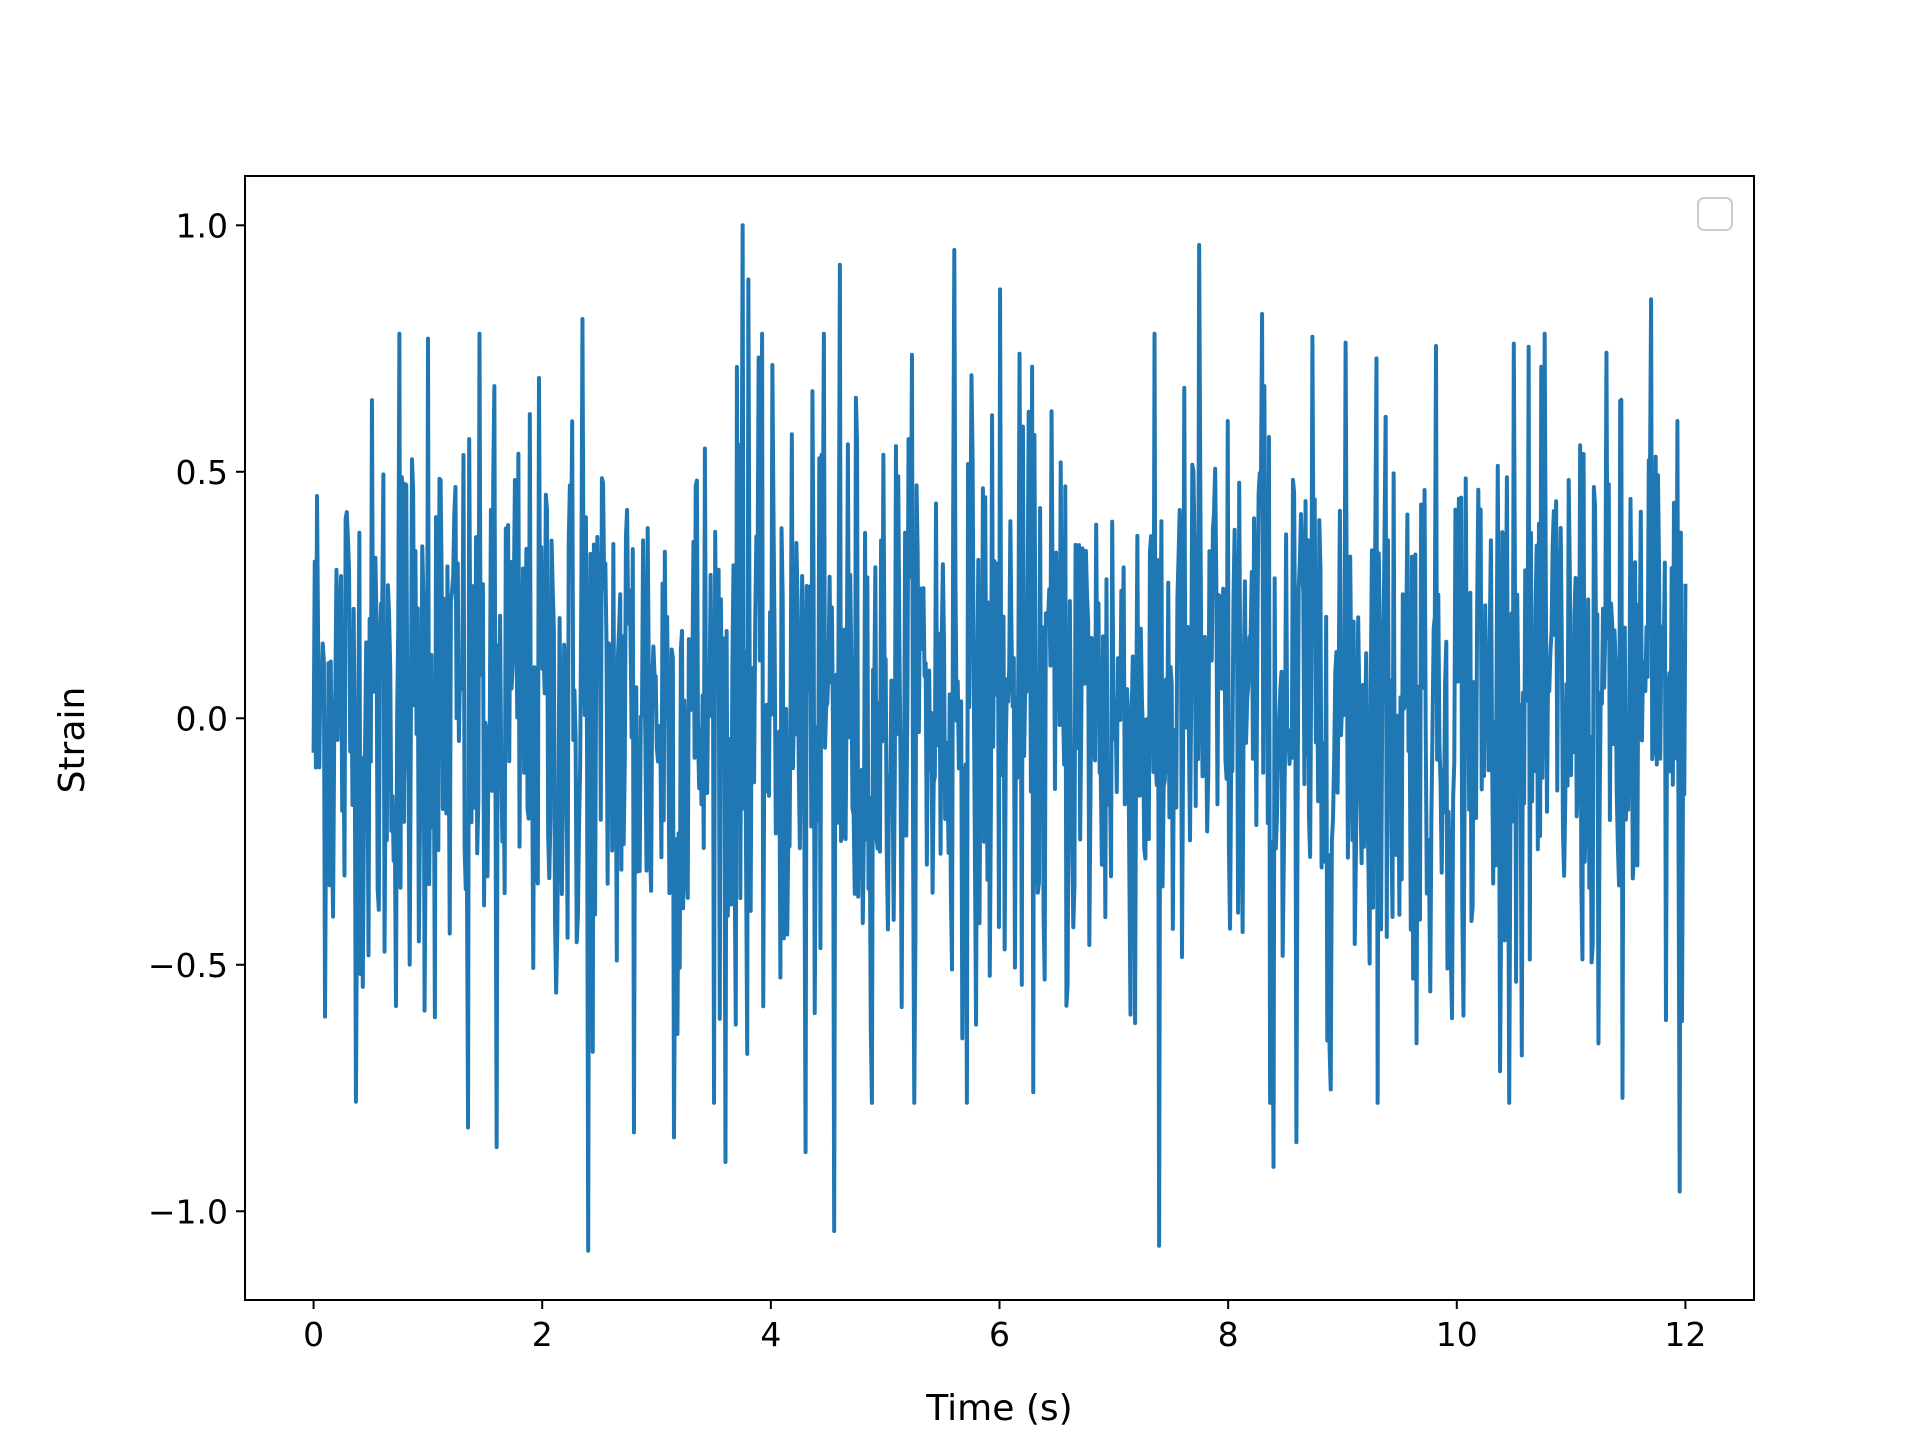  What do you see at coordinates (1228, 1334) in the screenshot?
I see `x-tick-label: 8` at bounding box center [1228, 1334].